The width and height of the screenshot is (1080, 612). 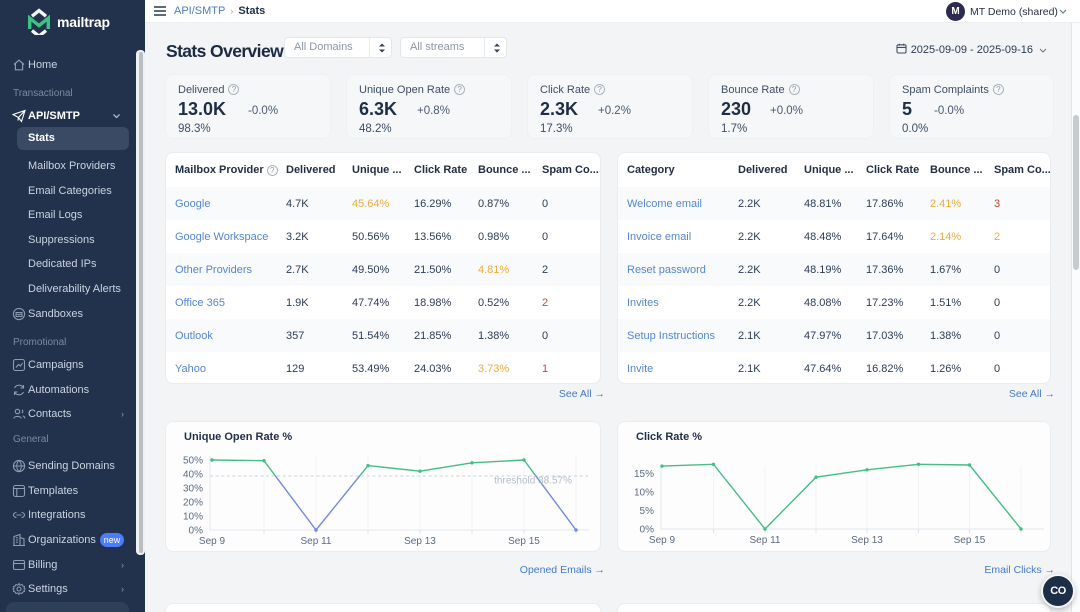 I want to click on svg-text: 5%, so click(x=647, y=511).